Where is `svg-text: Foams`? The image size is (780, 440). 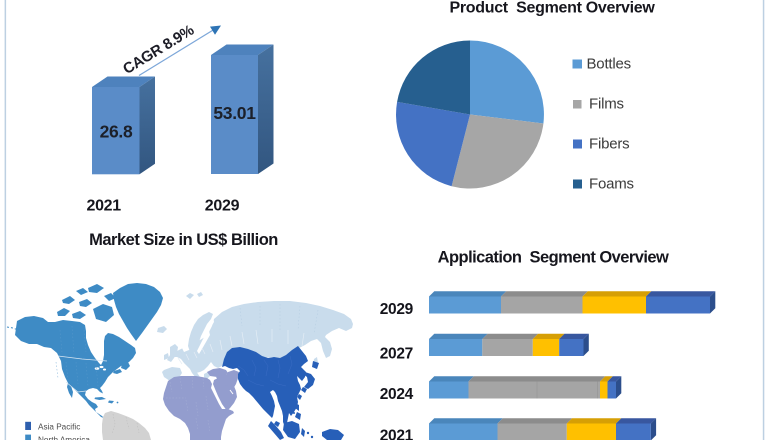 svg-text: Foams is located at coordinates (611, 184).